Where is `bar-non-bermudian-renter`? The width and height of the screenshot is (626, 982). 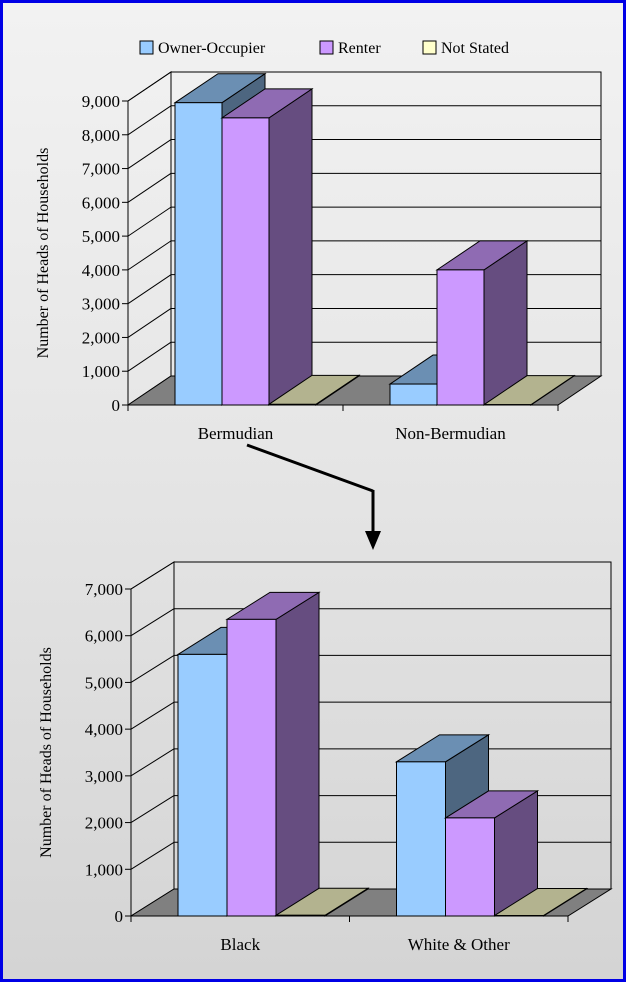
bar-non-bermudian-renter is located at coordinates (460, 337).